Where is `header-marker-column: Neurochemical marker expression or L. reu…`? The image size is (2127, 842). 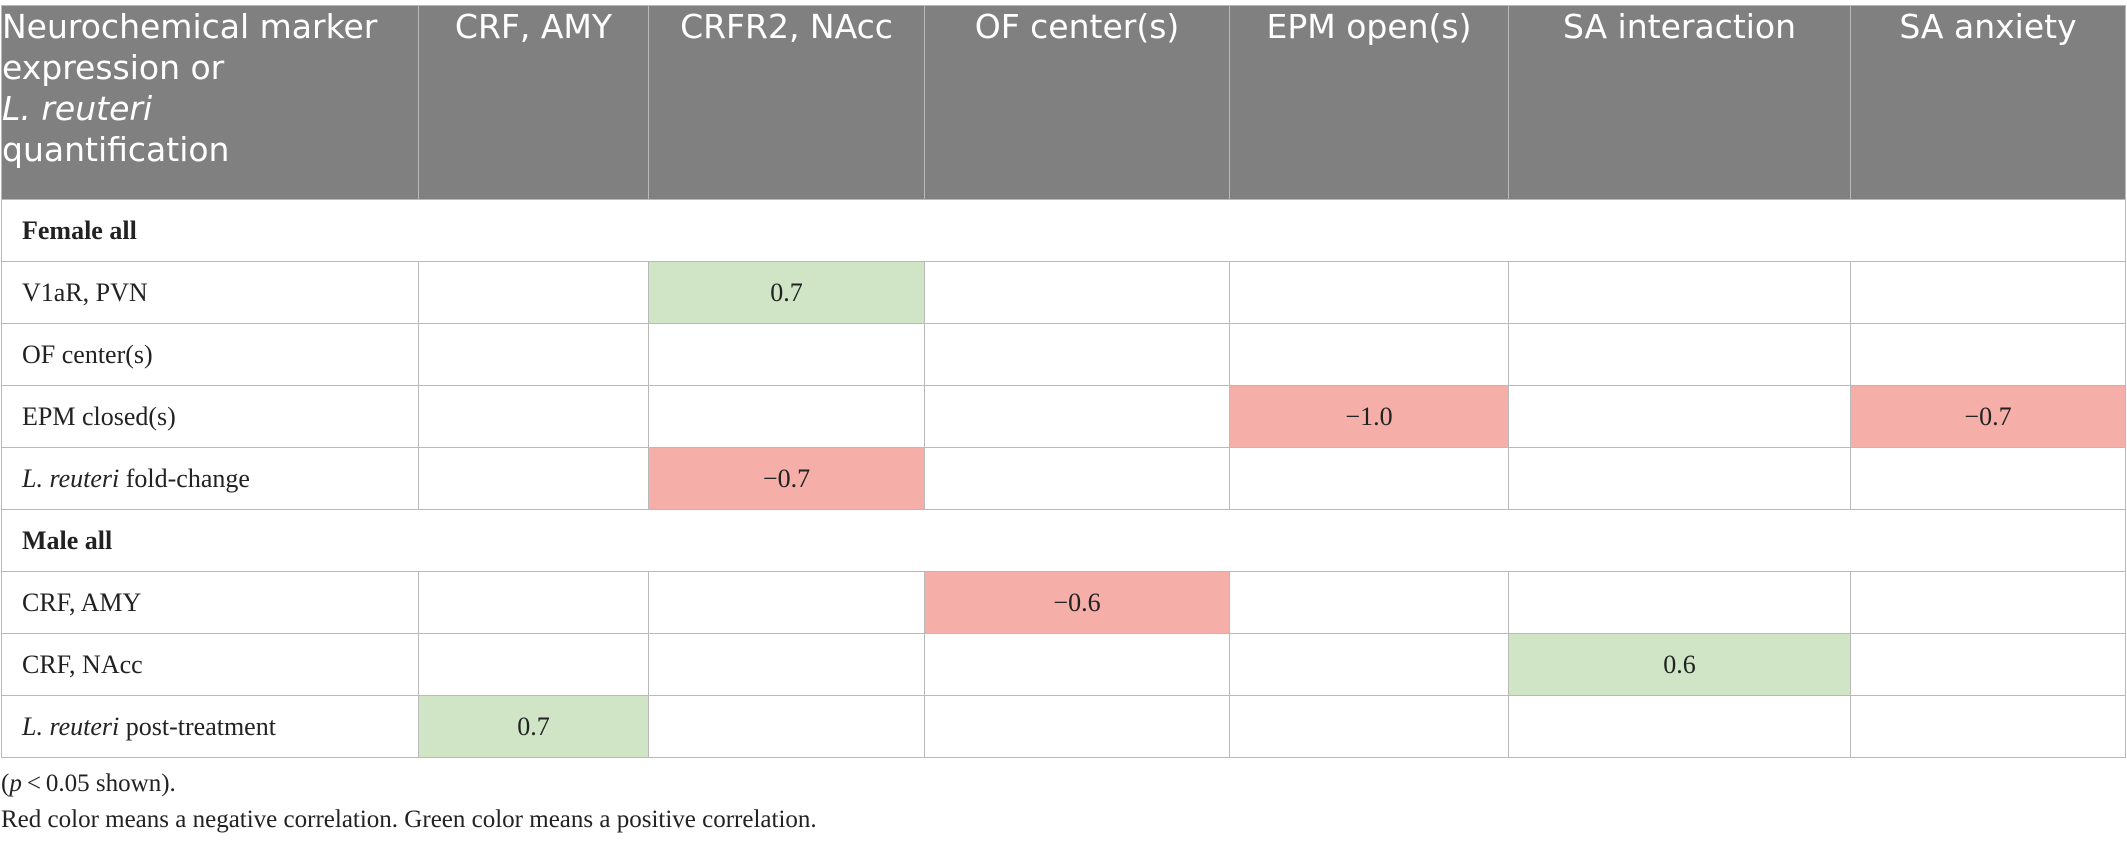 header-marker-column: Neurochemical marker expression or L. reu… is located at coordinates (210, 102).